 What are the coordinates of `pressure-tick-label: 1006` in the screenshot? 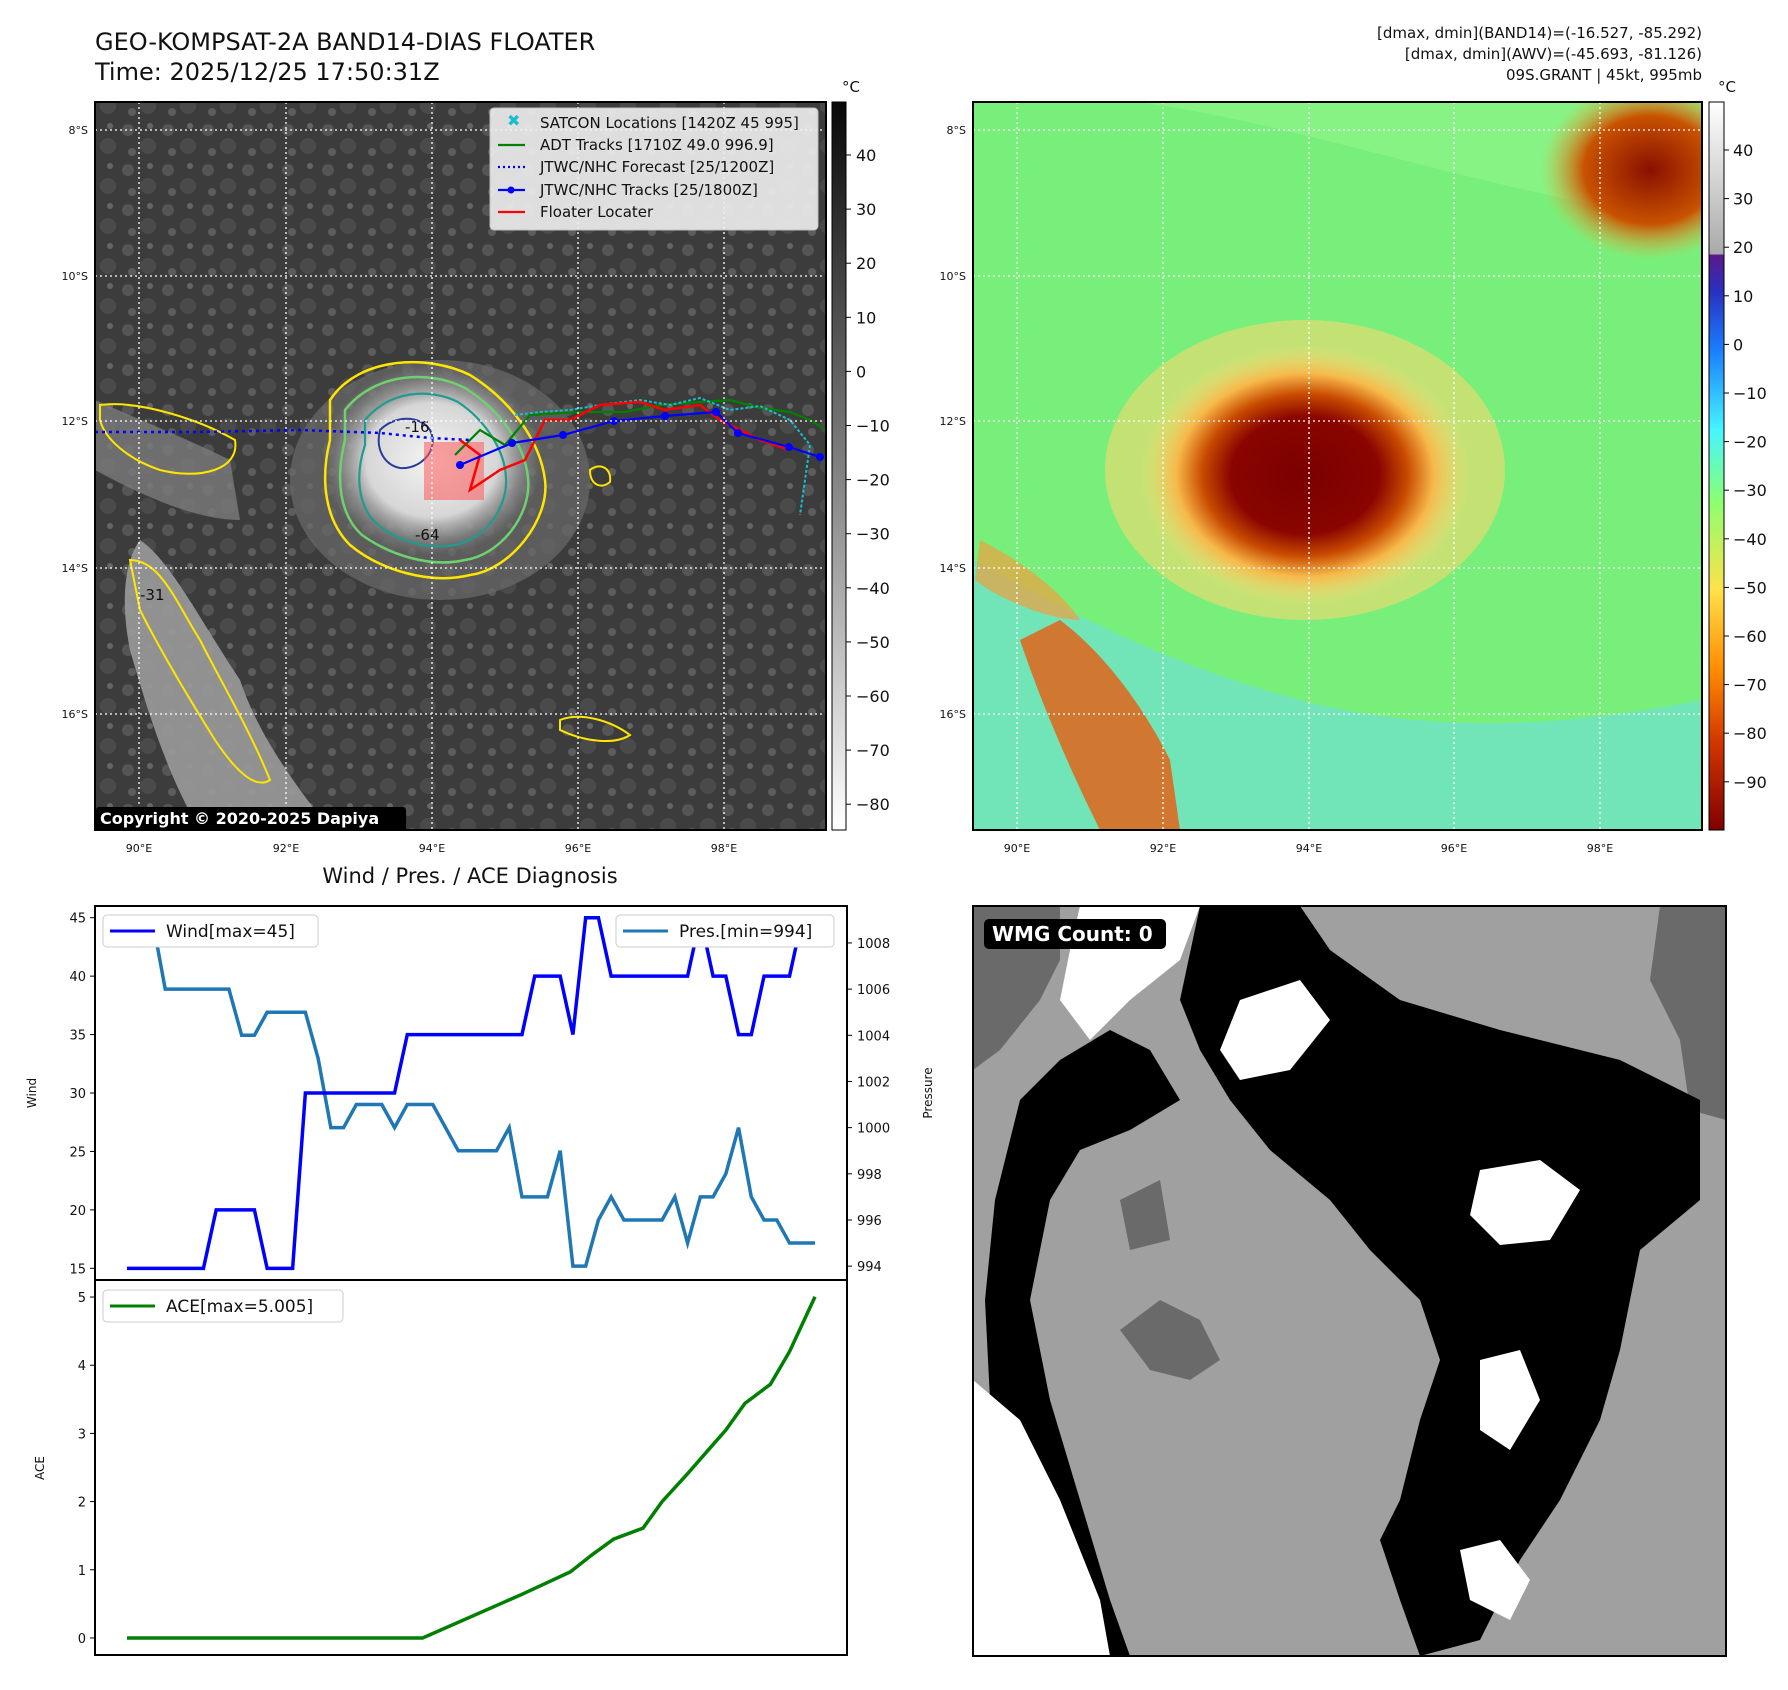 It's located at (873, 990).